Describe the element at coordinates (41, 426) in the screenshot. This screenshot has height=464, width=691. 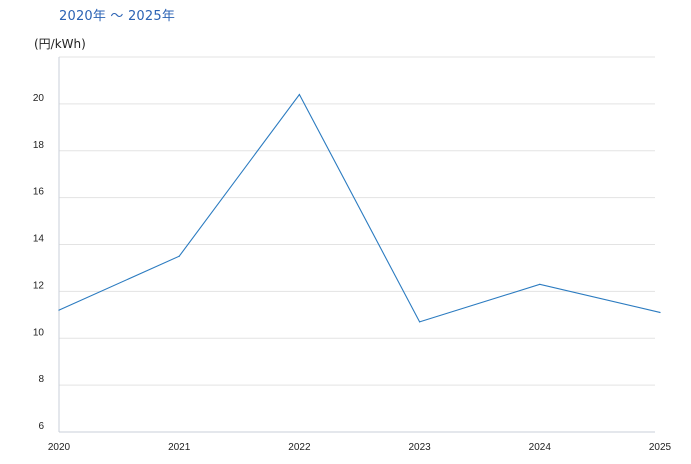
I see `y-tick-label: 6` at that location.